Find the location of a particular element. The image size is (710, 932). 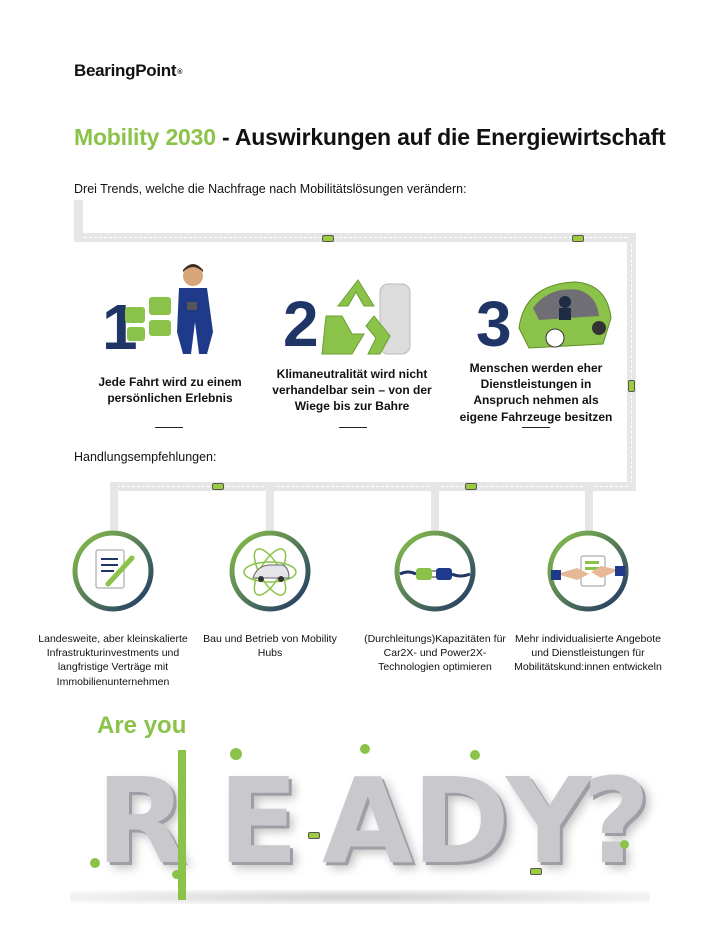

recommendations-heading: Handlungsempfehlungen: is located at coordinates (145, 457).